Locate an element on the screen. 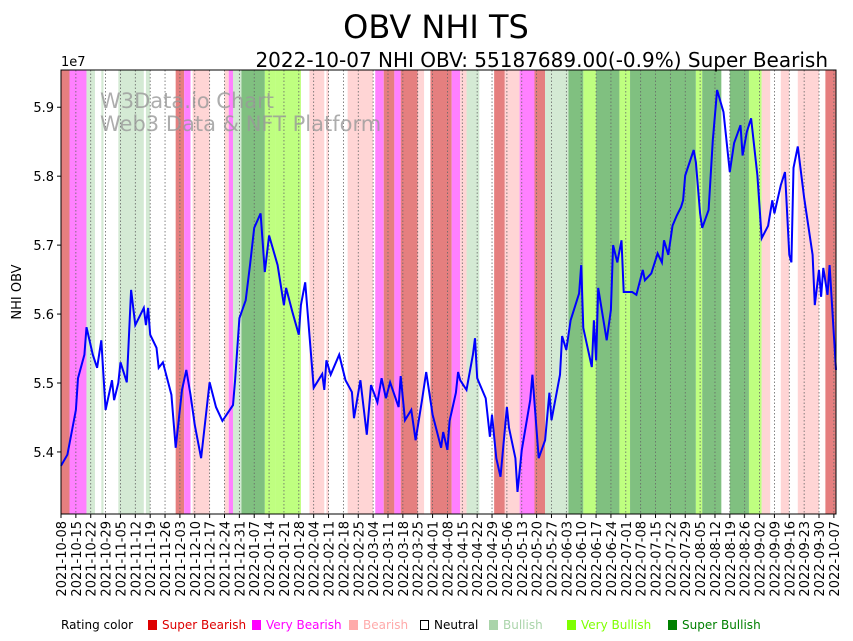 The height and width of the screenshot is (641, 853). legend-swatch-very-bullish is located at coordinates (571, 625).